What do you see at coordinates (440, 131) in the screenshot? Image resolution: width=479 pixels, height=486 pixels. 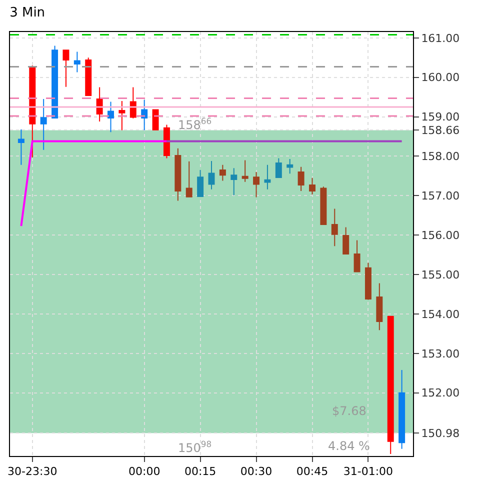 I see `y-tick-label: 158.66` at bounding box center [440, 131].